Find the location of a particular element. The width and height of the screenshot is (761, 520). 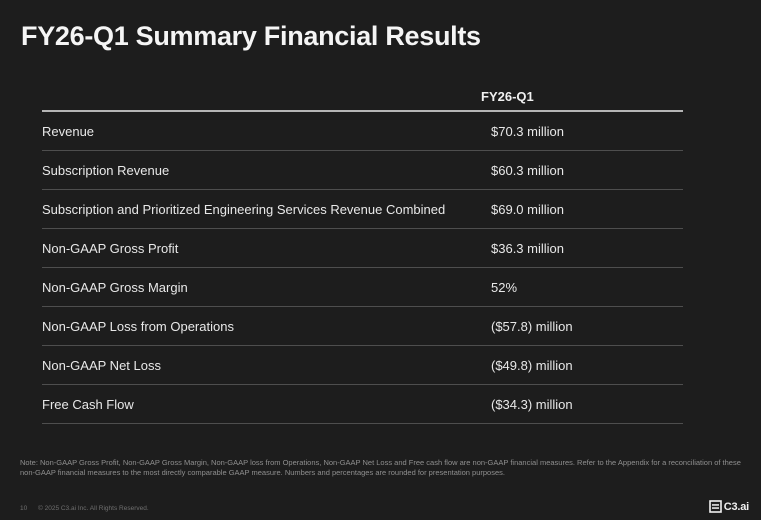

metric-value: $70.3 million is located at coordinates (527, 131).